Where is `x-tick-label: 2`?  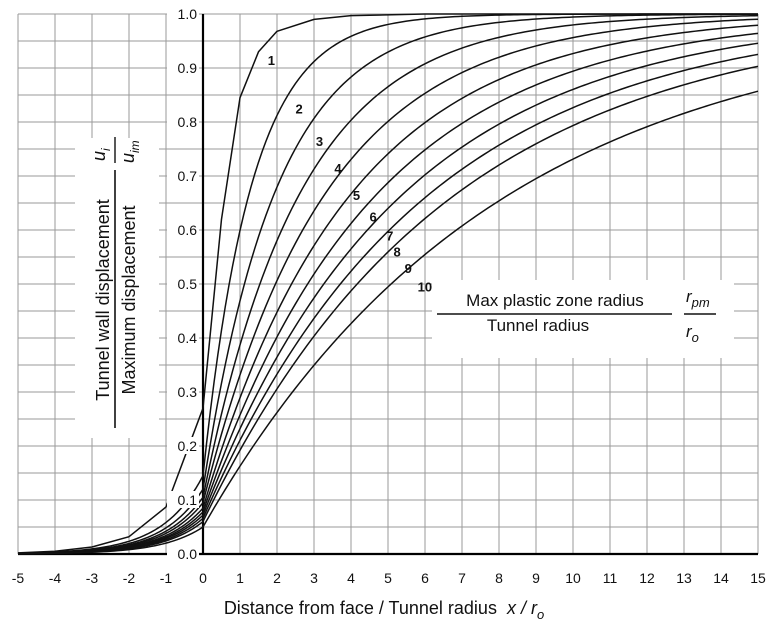
x-tick-label: 2 is located at coordinates (277, 578).